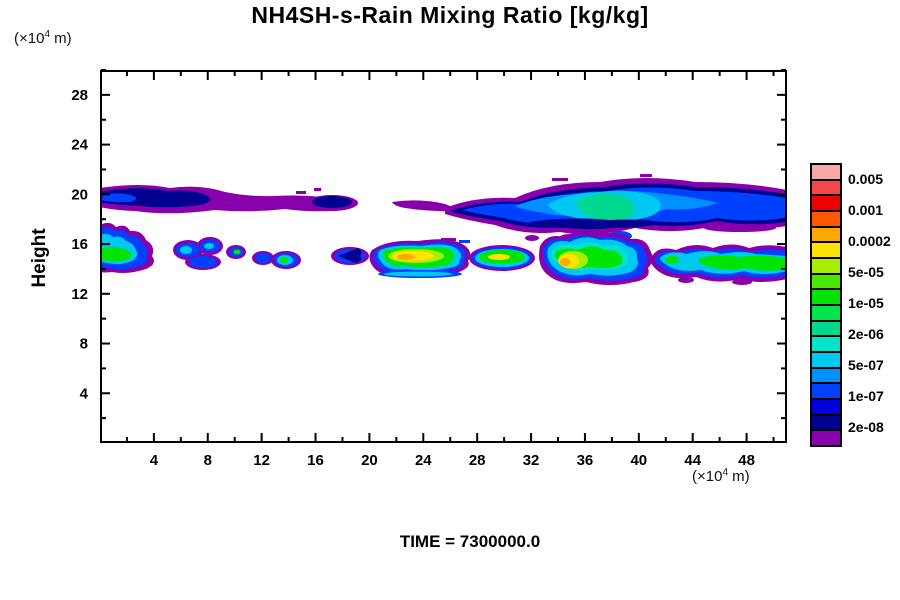 This screenshot has width=900, height=600. I want to click on y-axis-unit: (×104 m), so click(43, 38).